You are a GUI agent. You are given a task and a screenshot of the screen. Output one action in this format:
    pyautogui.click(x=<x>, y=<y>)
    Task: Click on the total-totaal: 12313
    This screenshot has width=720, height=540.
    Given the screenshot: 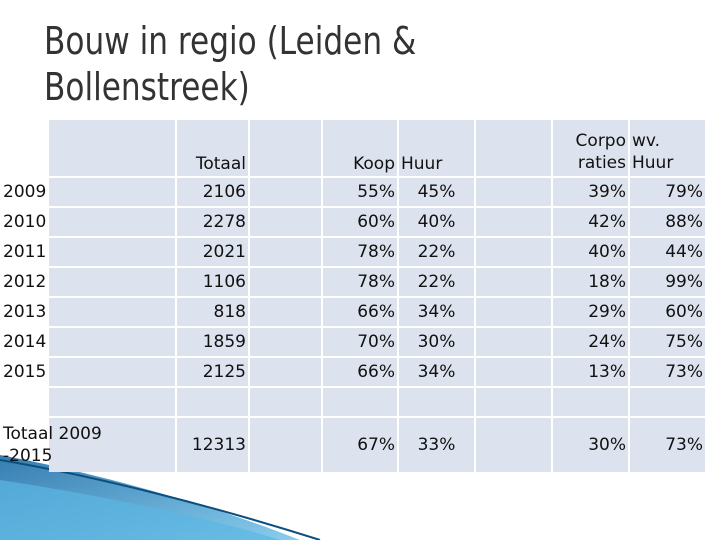 What is the action you would take?
    pyautogui.click(x=212, y=445)
    